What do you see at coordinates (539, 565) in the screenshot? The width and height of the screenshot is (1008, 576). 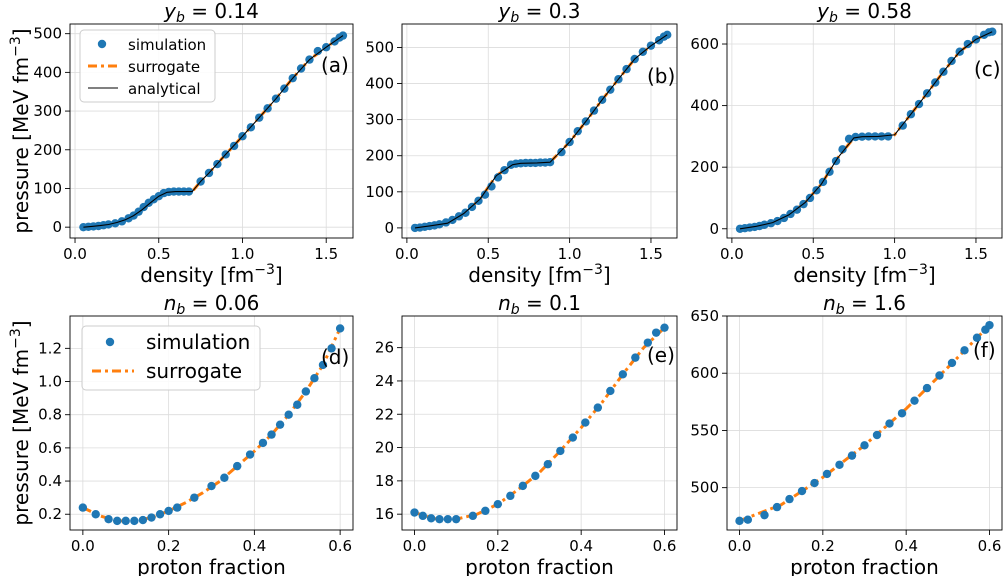 I see `x-axis-label-text: proton fraction` at bounding box center [539, 565].